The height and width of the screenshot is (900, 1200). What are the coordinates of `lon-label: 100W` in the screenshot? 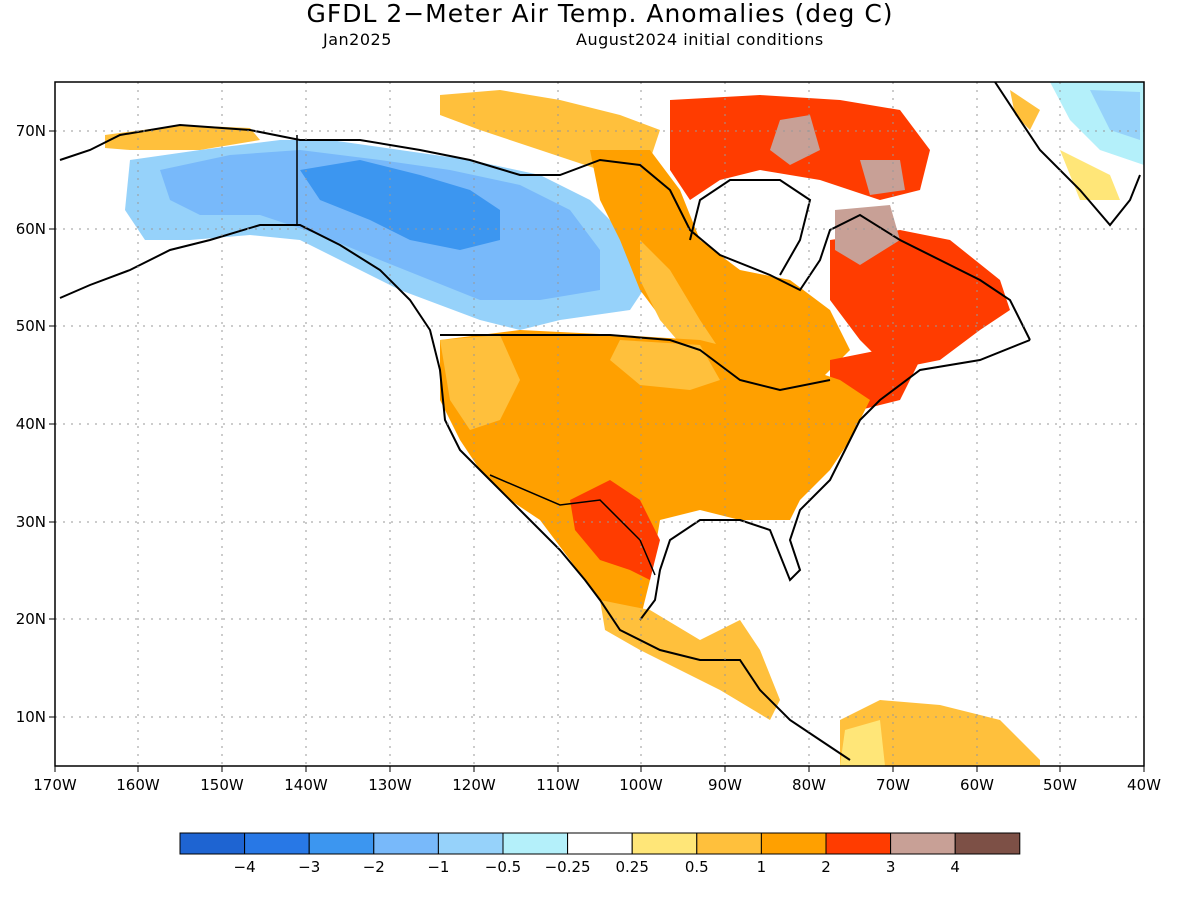 It's located at (641, 785).